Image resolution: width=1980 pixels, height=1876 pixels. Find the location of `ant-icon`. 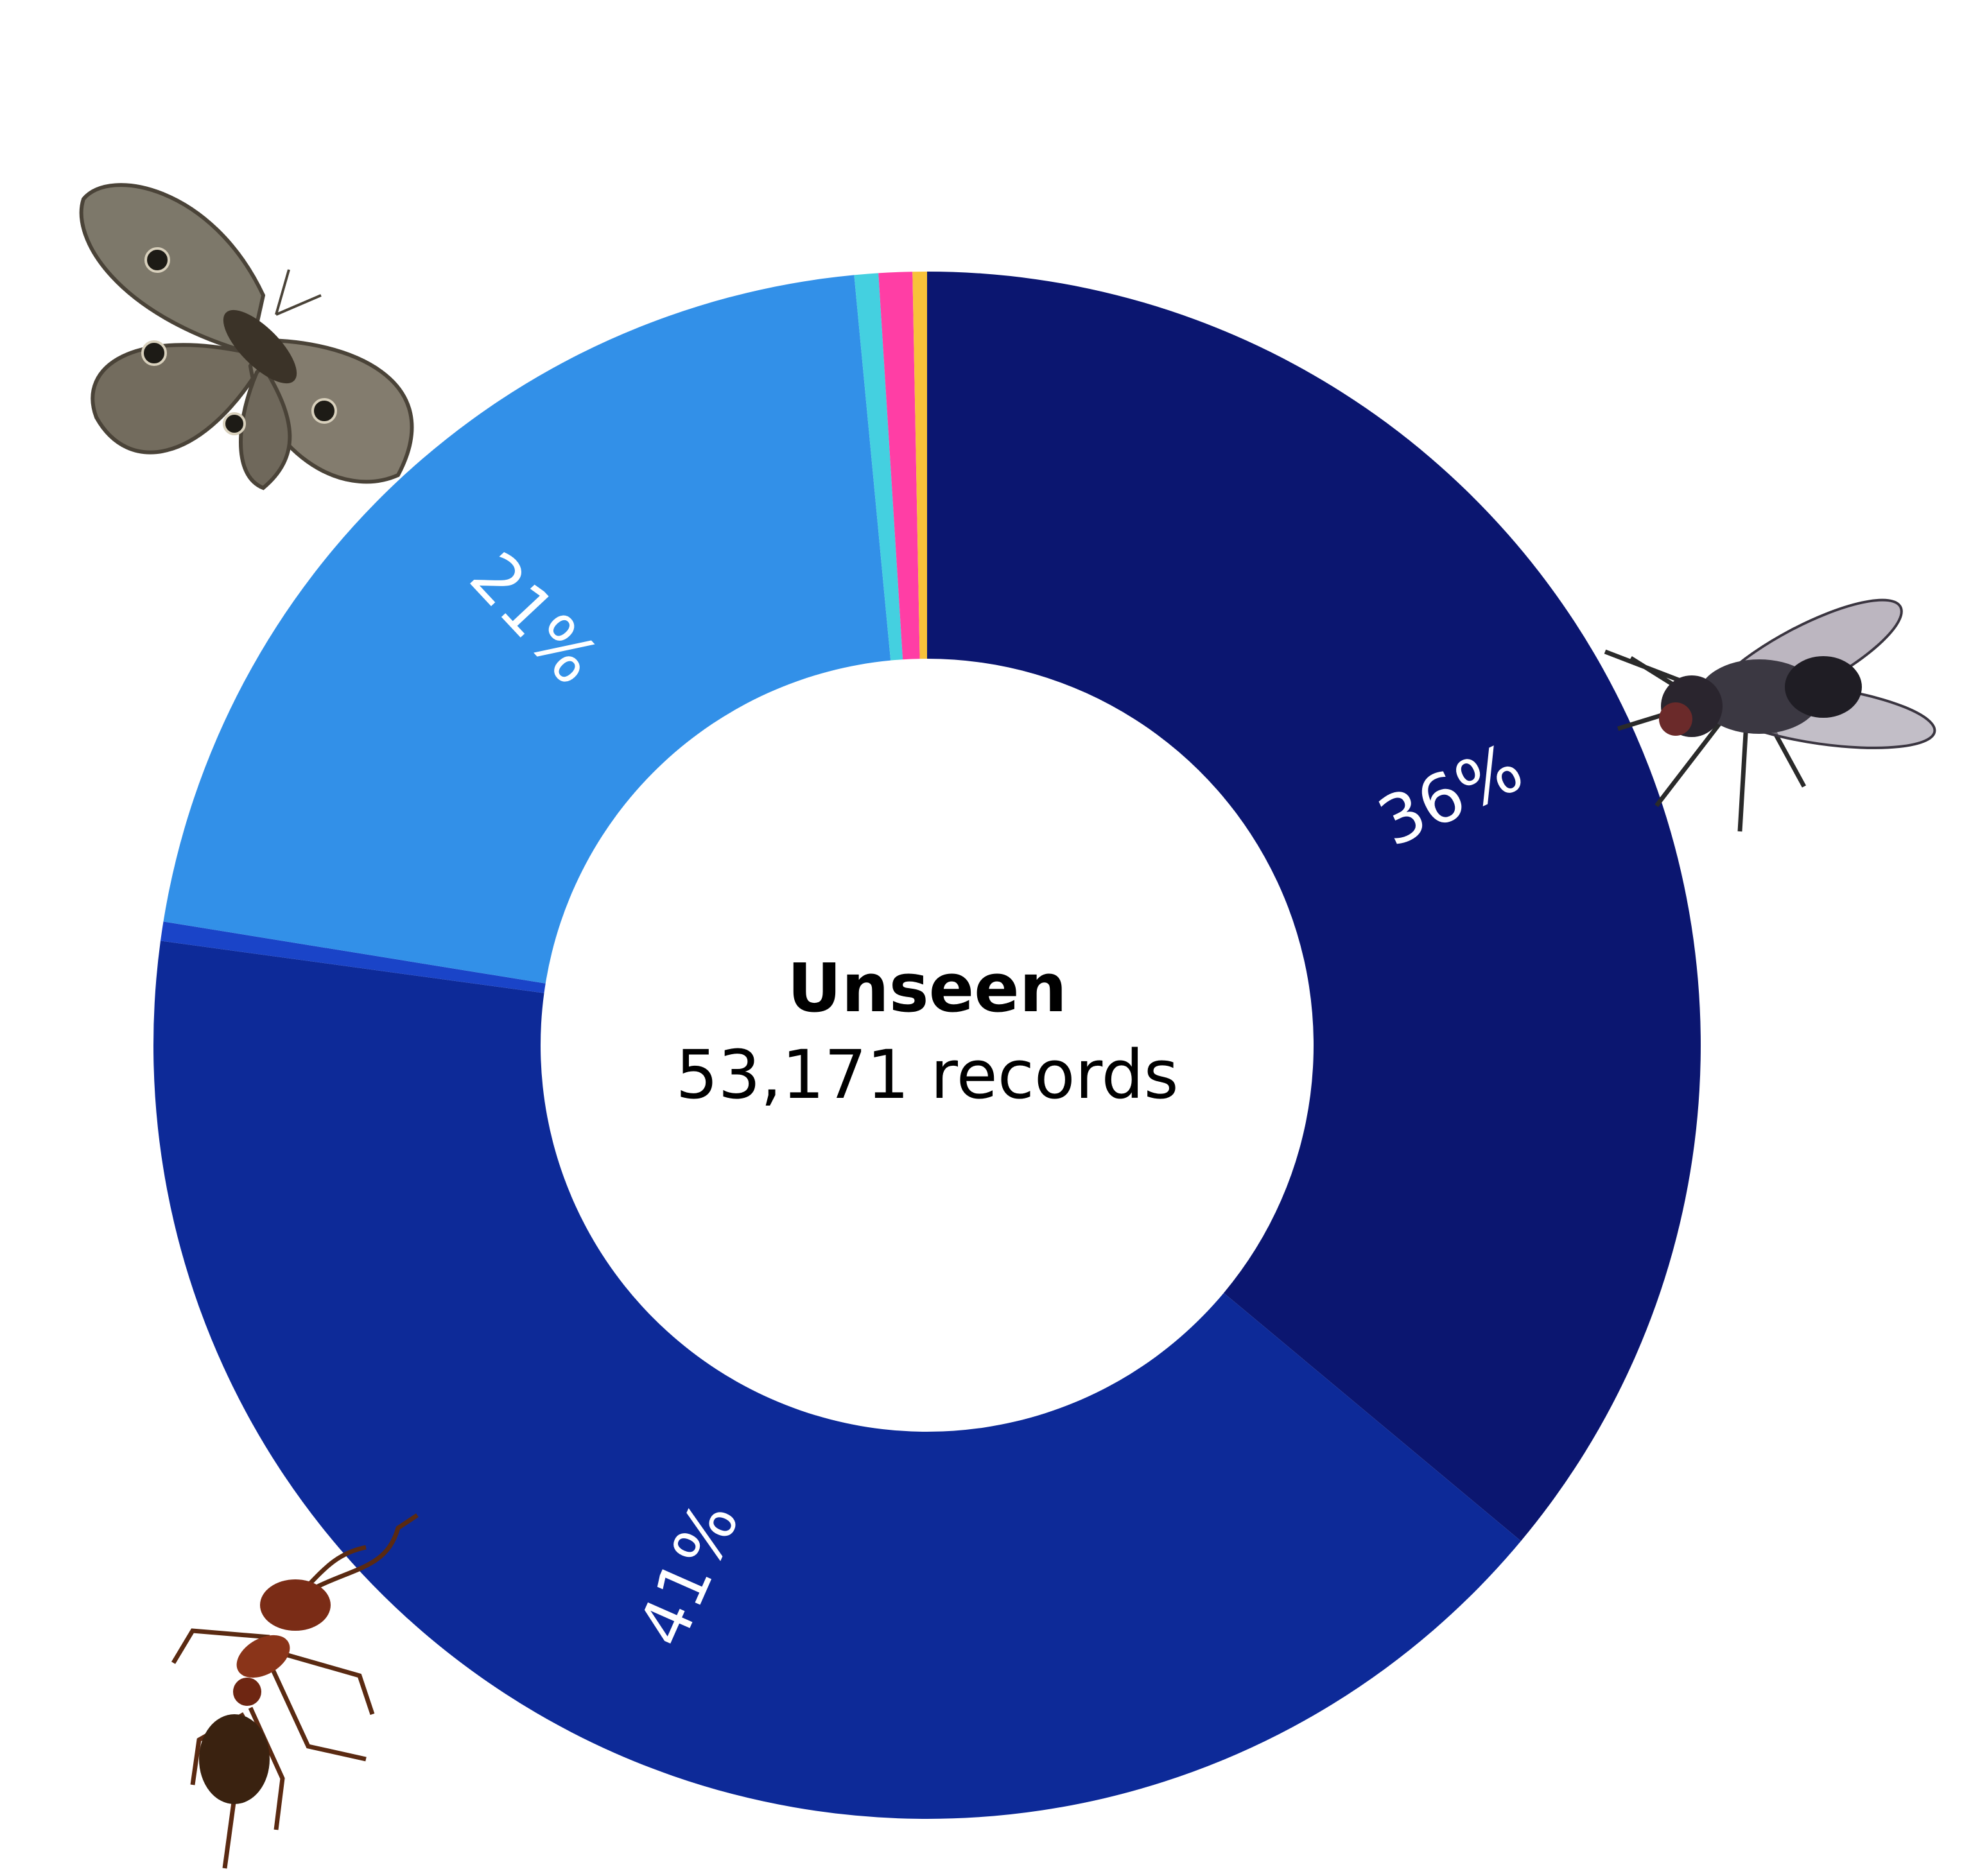

ant-icon is located at coordinates (295, 1691).